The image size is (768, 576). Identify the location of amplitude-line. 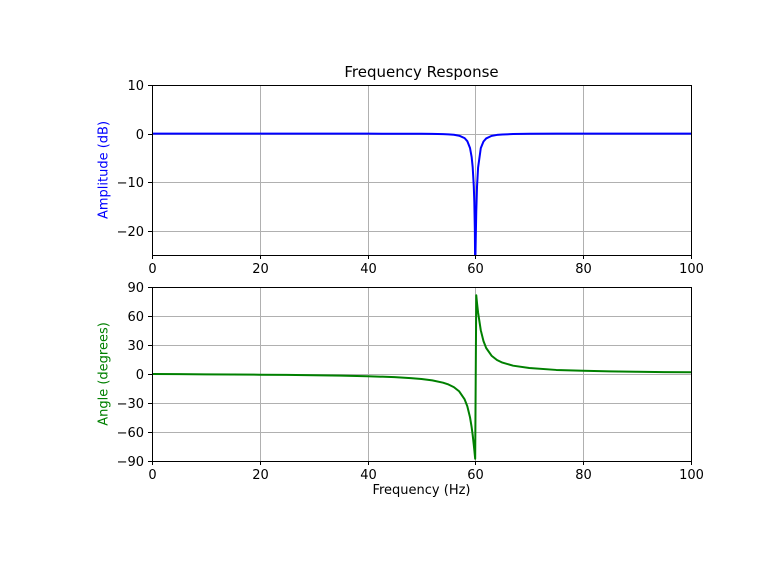
(421, 193).